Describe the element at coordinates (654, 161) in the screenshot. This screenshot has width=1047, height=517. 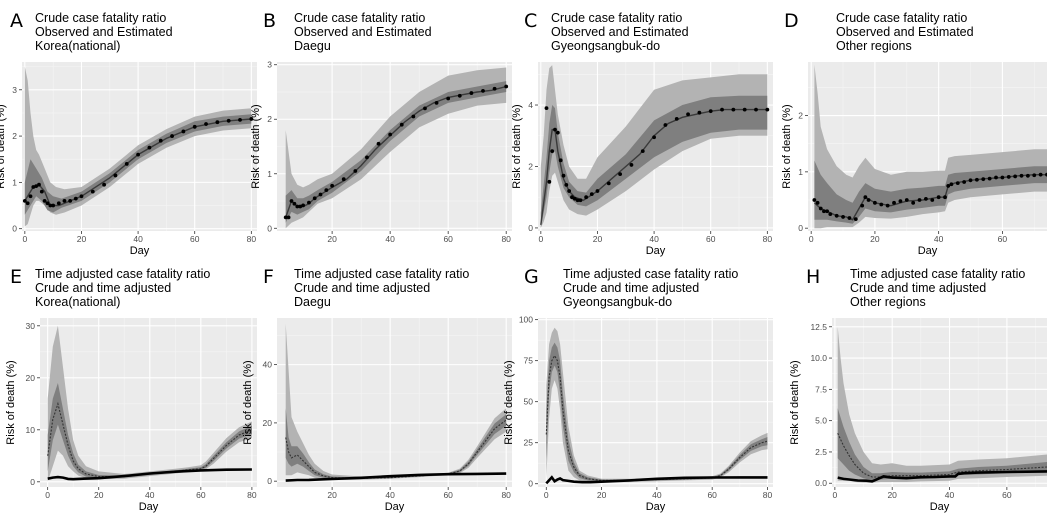
I see `inner-band-c` at that location.